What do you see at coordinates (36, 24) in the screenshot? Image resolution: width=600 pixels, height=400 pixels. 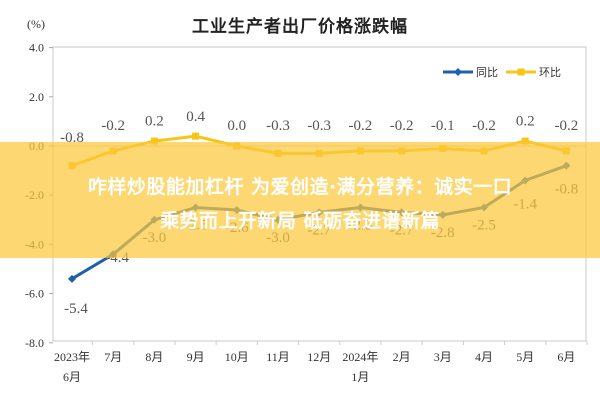 I see `y-axis-unit: (%)` at bounding box center [36, 24].